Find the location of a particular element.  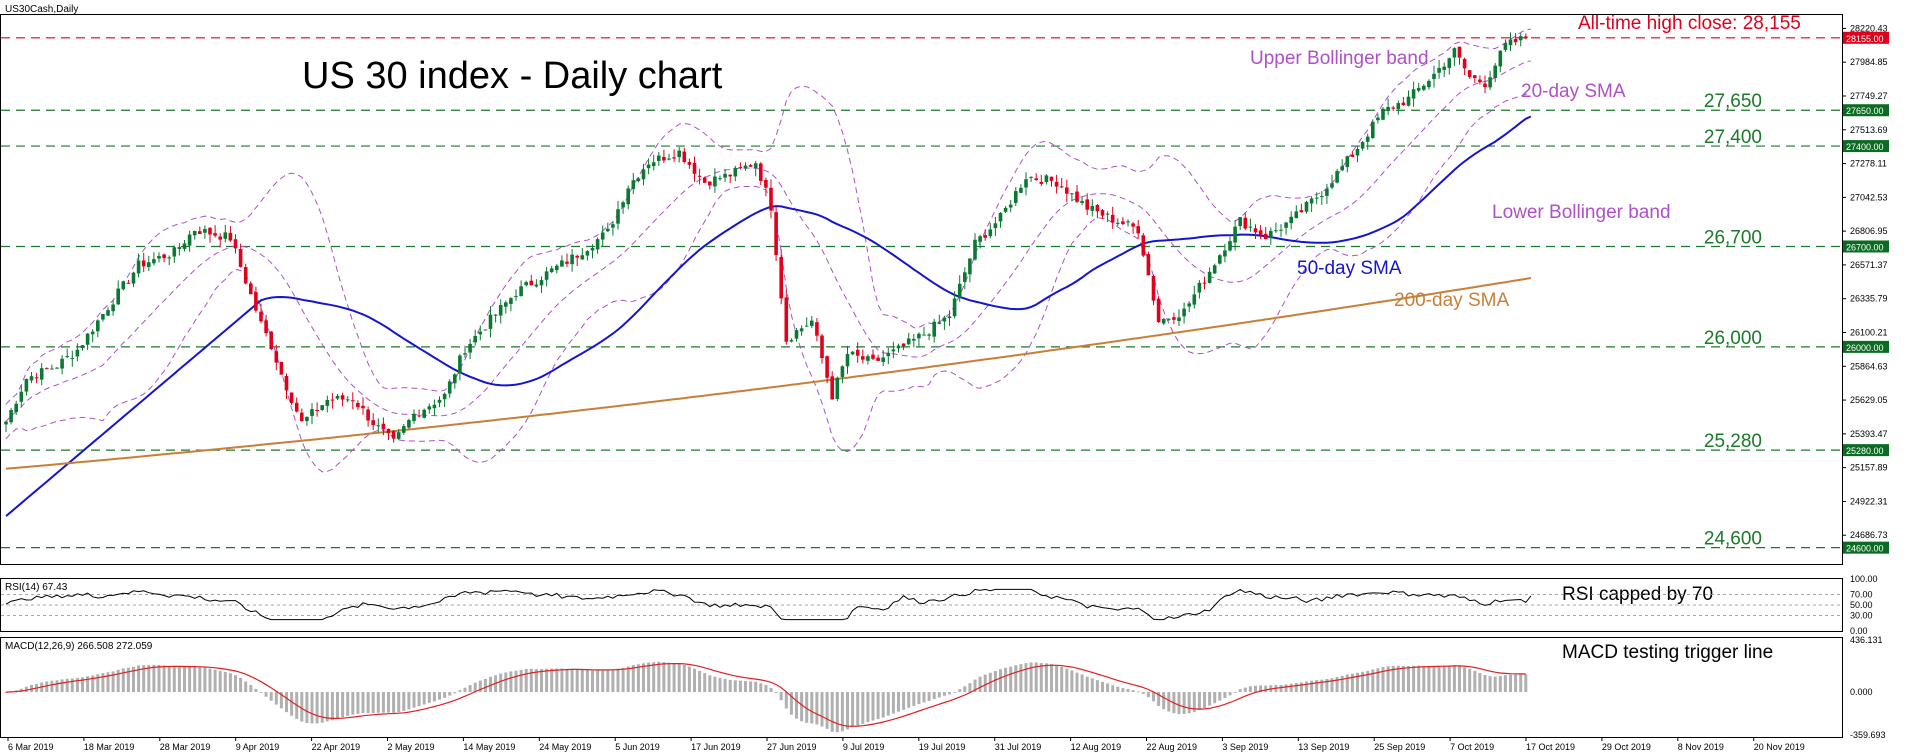

date-tick-label-16: 3 Sep 2019 is located at coordinates (1245, 747).